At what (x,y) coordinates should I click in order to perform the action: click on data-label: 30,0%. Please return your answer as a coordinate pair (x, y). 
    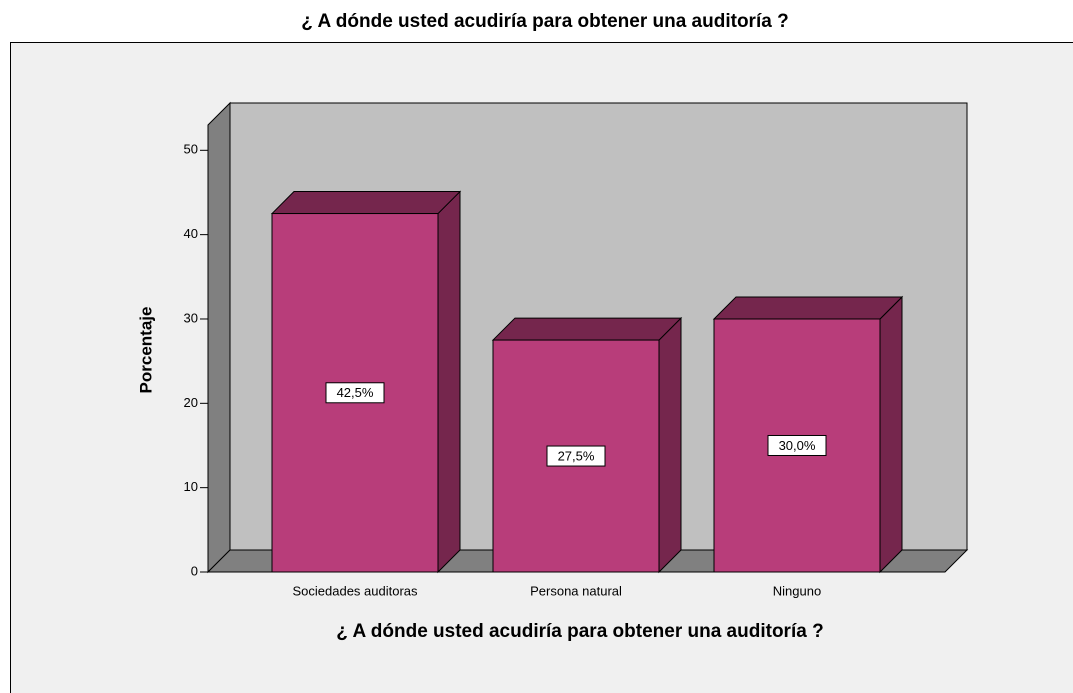
    Looking at the image, I should click on (797, 445).